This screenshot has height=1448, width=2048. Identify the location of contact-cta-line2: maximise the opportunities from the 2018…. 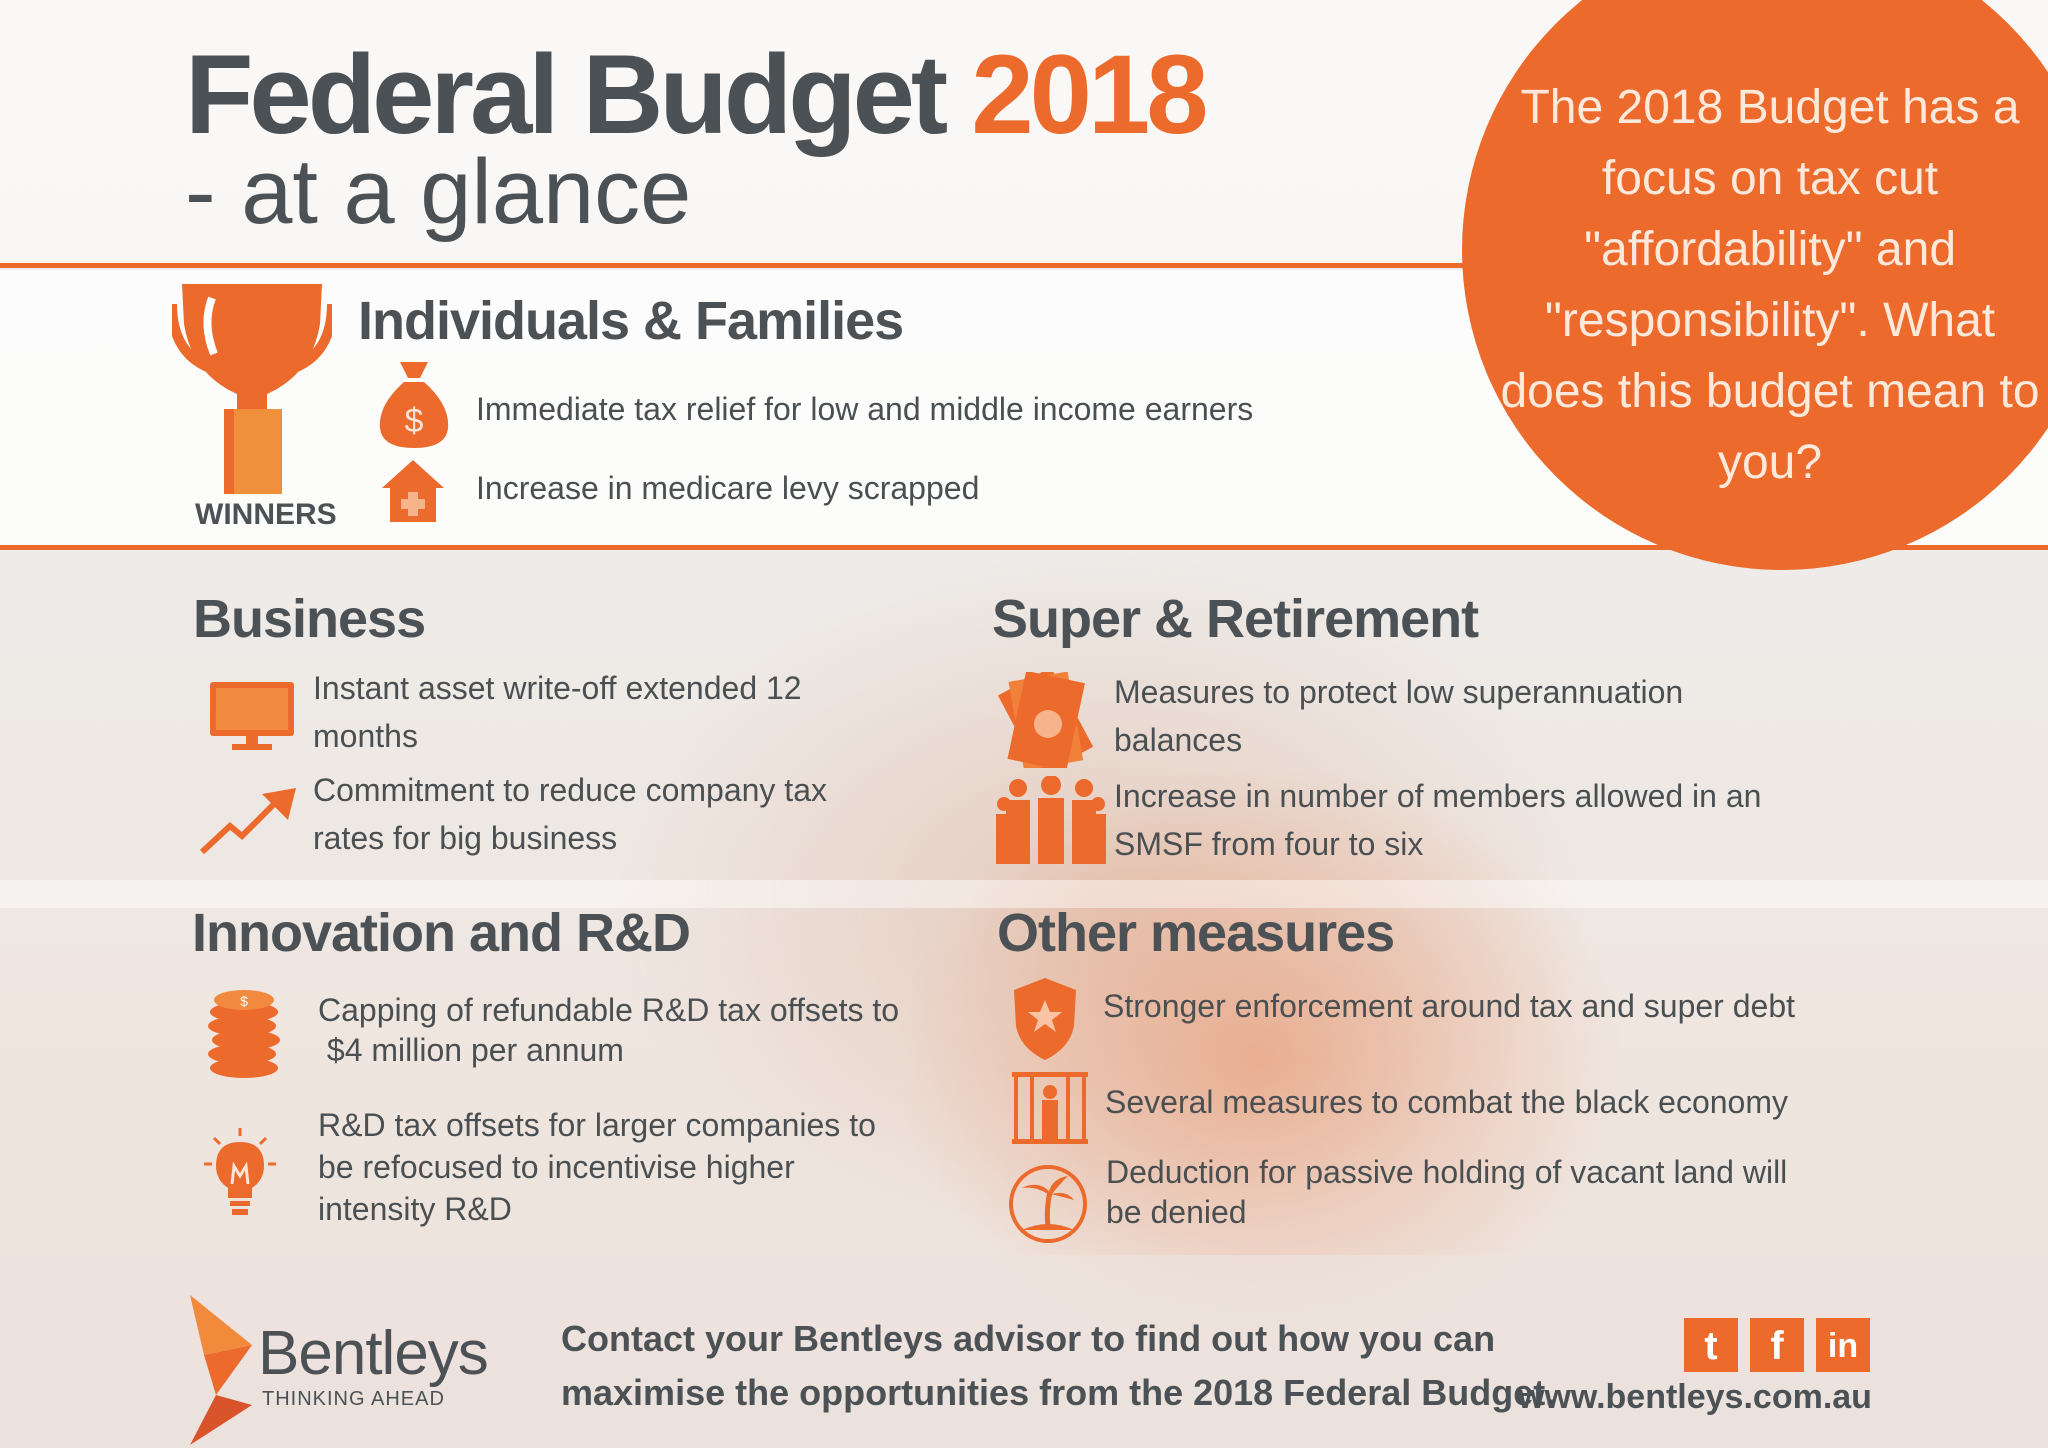
(1058, 1392).